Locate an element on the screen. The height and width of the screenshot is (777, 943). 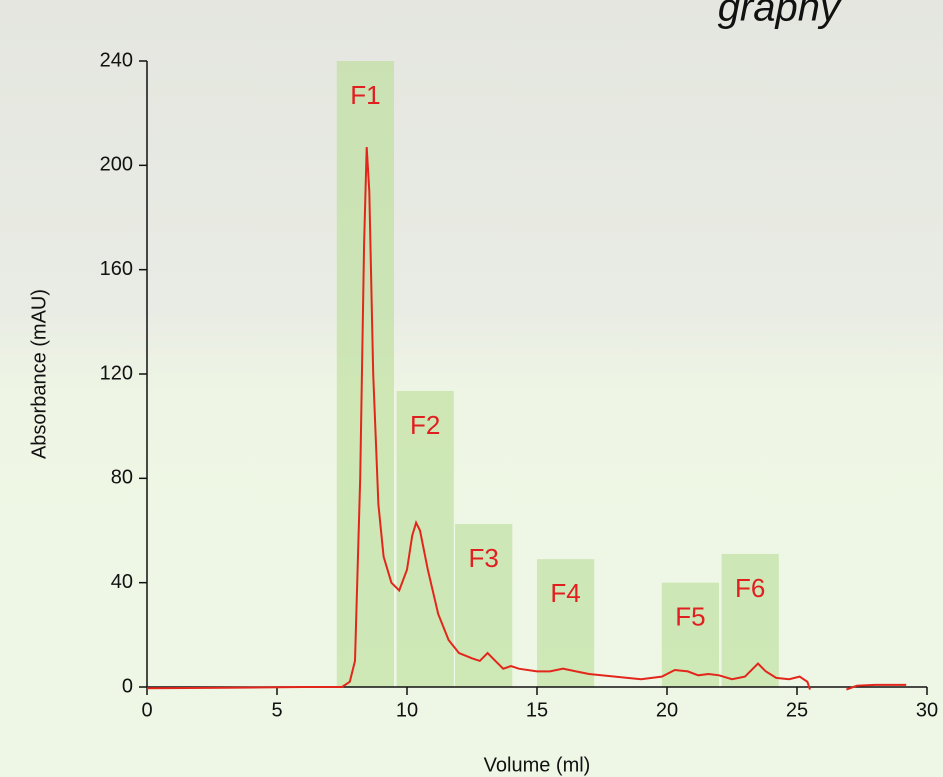
chart-title: graphy is located at coordinates (780, 15).